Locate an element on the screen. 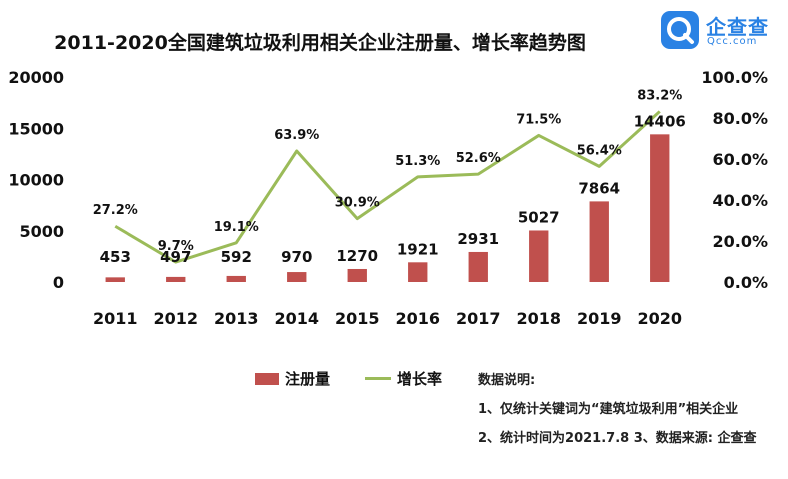 Image resolution: width=788 pixels, height=479 pixels. rate-value-label: 71.5% is located at coordinates (538, 119).